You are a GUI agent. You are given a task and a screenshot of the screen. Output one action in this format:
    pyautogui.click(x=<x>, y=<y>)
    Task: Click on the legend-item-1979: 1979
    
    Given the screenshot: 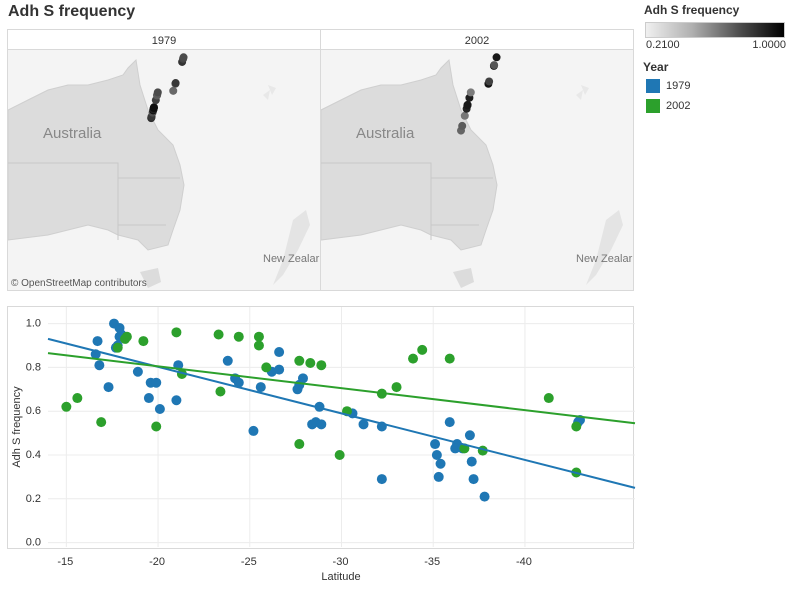 What is the action you would take?
    pyautogui.click(x=668, y=86)
    